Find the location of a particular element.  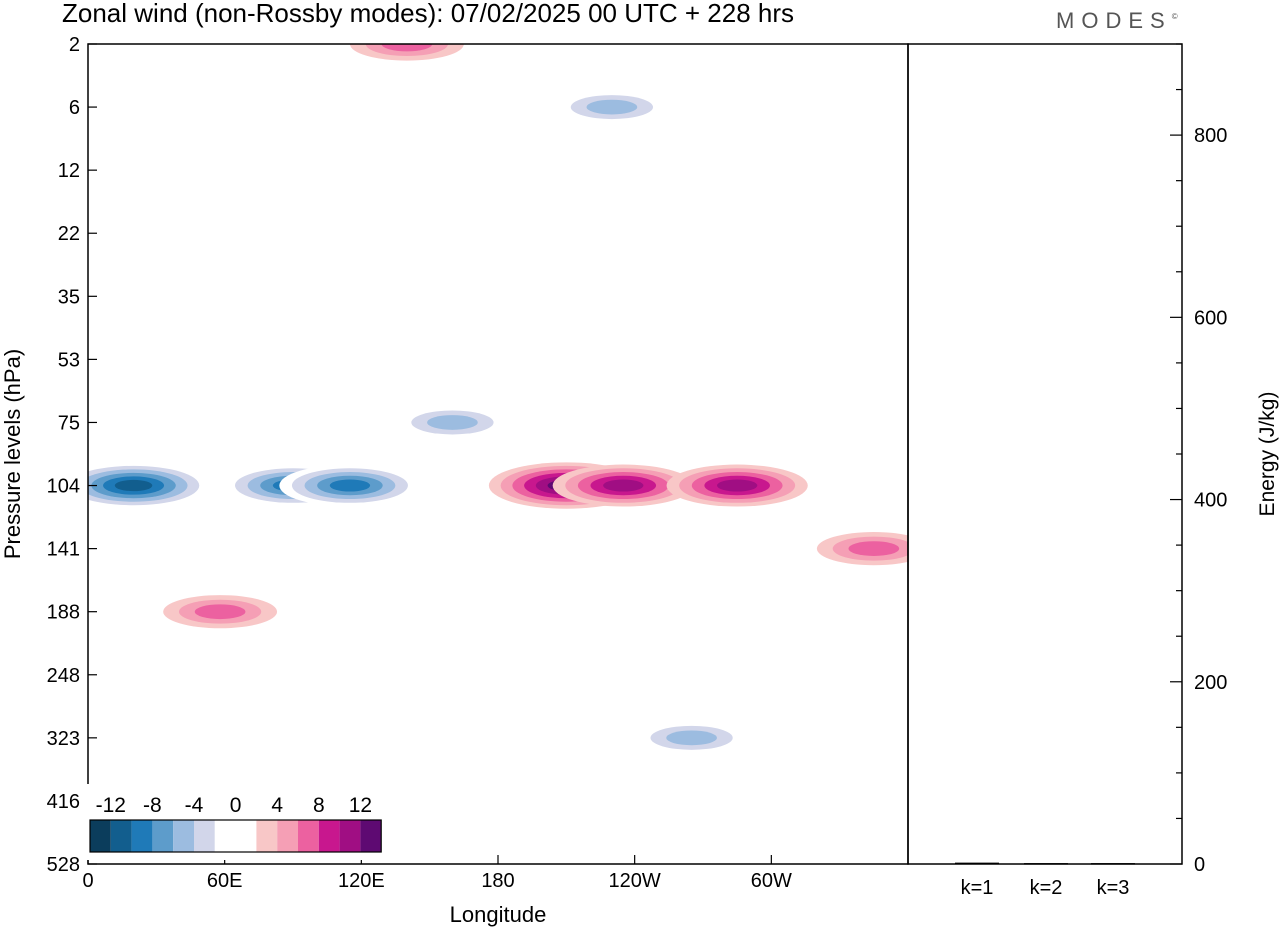

energy-category-label: k=3 is located at coordinates (1113, 888).